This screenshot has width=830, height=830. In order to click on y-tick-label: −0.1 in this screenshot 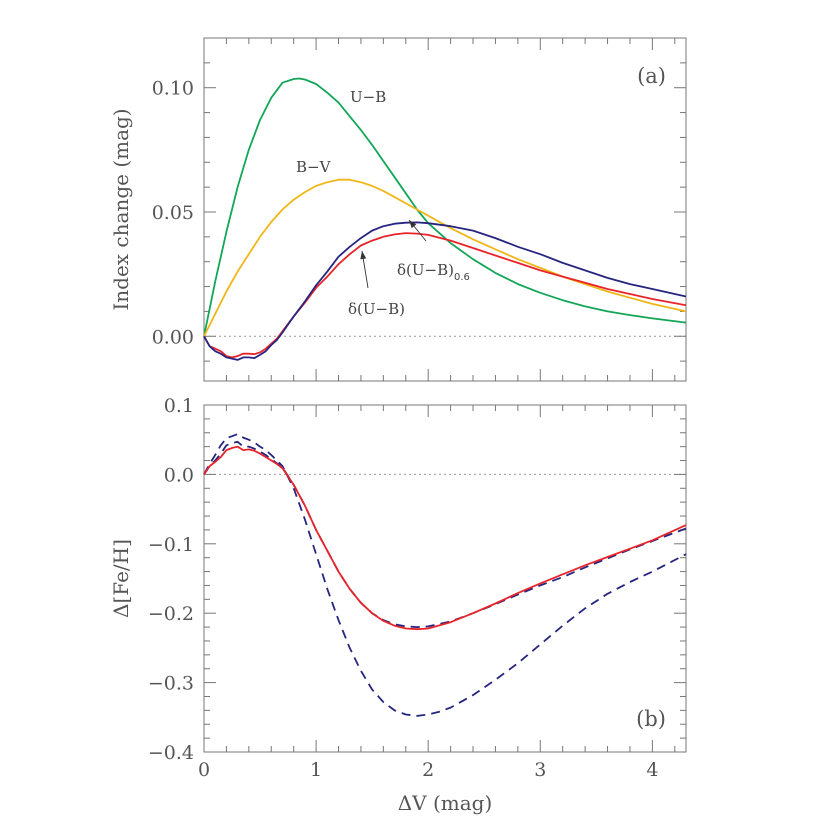, I will do `click(171, 545)`.